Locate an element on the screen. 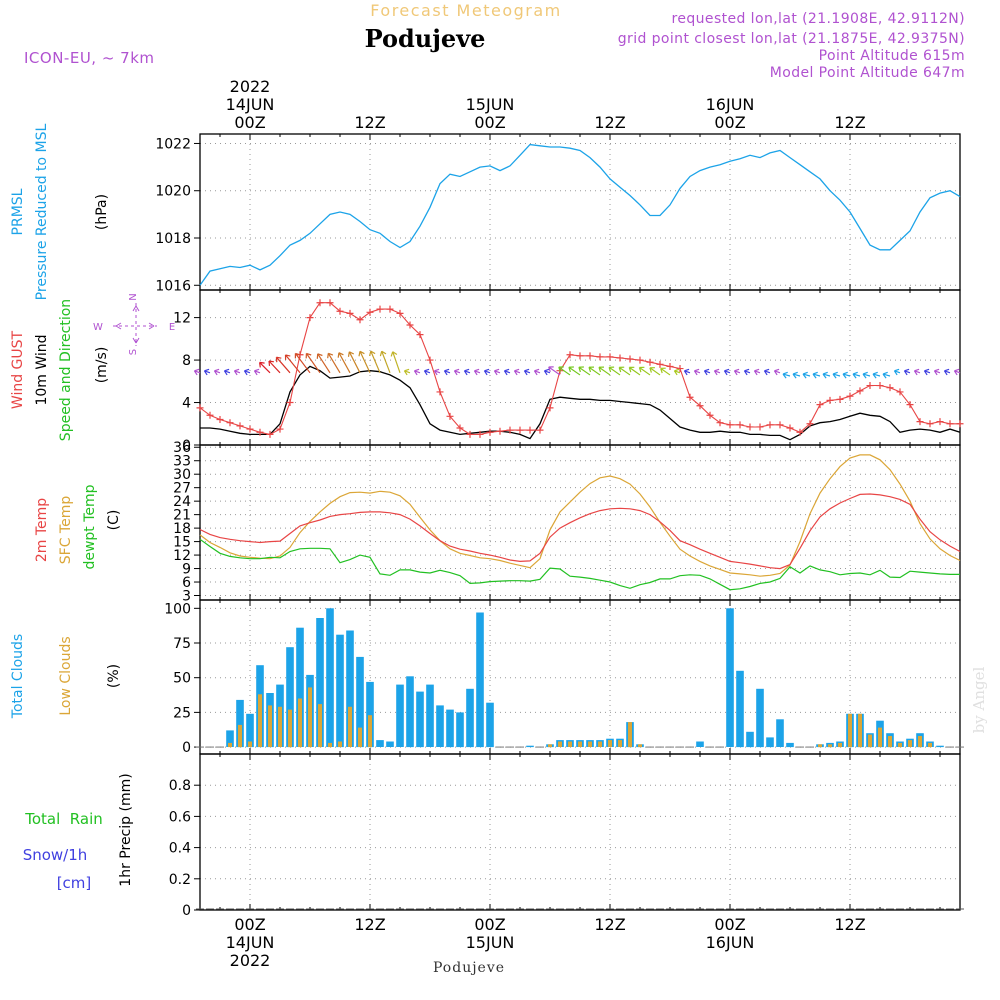 The width and height of the screenshot is (1000, 1000). ytick-label: 27 is located at coordinates (182, 489).